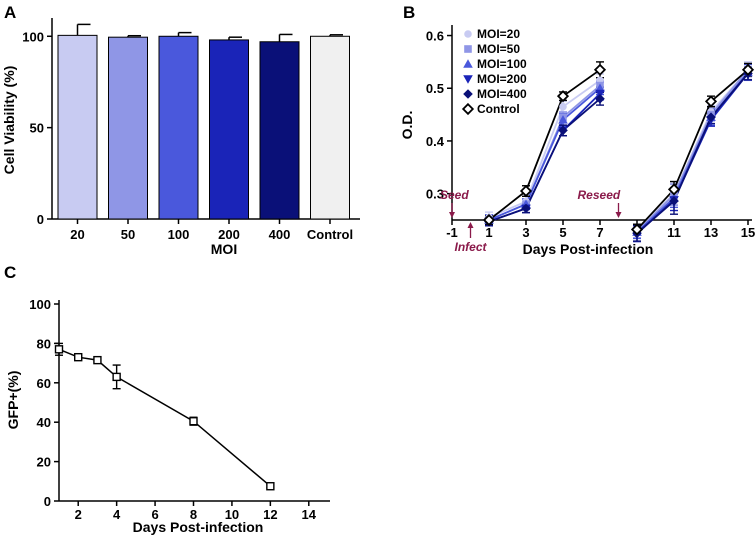 Image resolution: width=756 pixels, height=539 pixels. I want to click on panel-c-label: C, so click(10, 272).